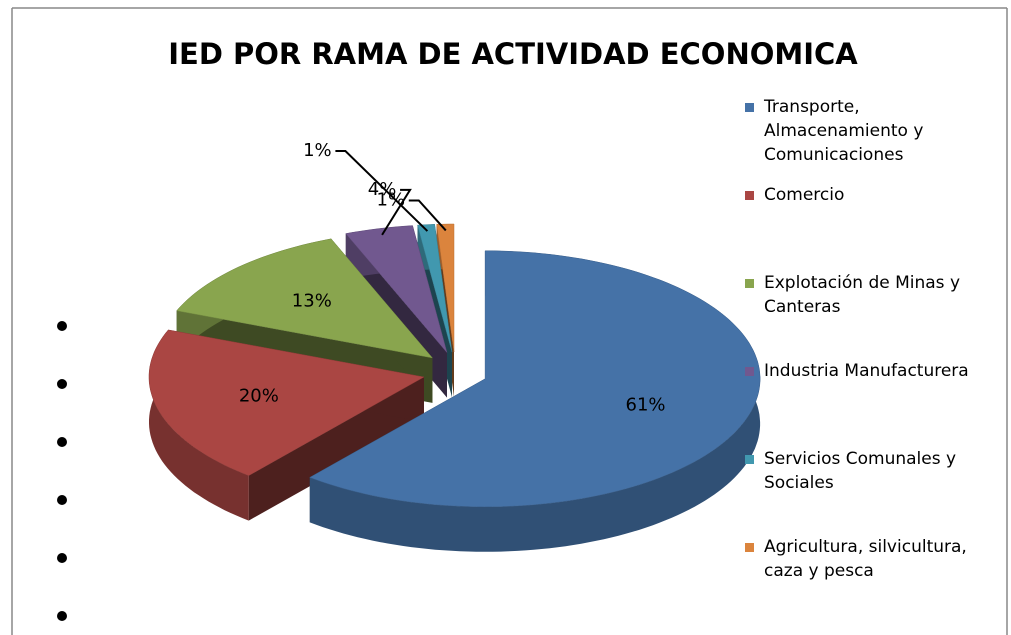 This screenshot has height=635, width=1011. I want to click on slice-side, so click(199, 425).